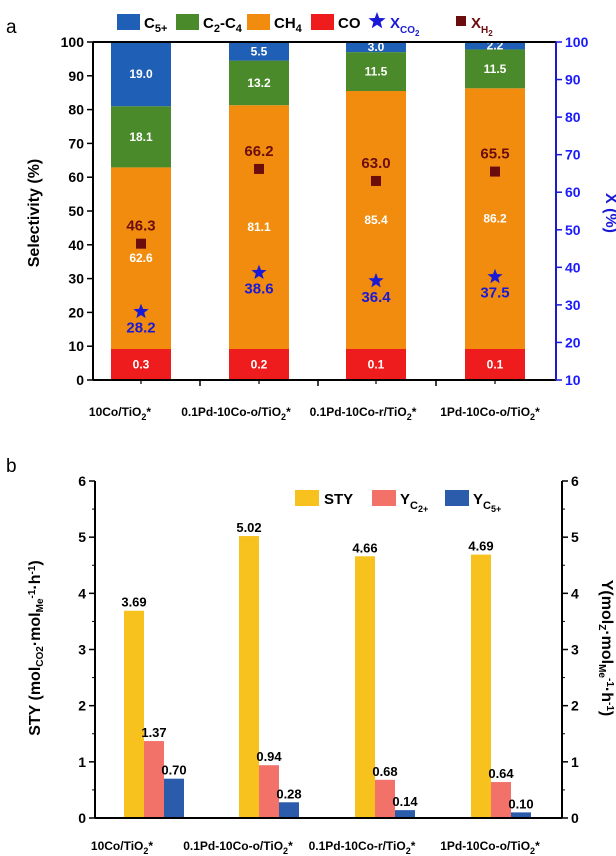  Describe the element at coordinates (120, 413) in the screenshot. I see `panel-a-tick-label-0: 10Co/TiO2*` at that location.